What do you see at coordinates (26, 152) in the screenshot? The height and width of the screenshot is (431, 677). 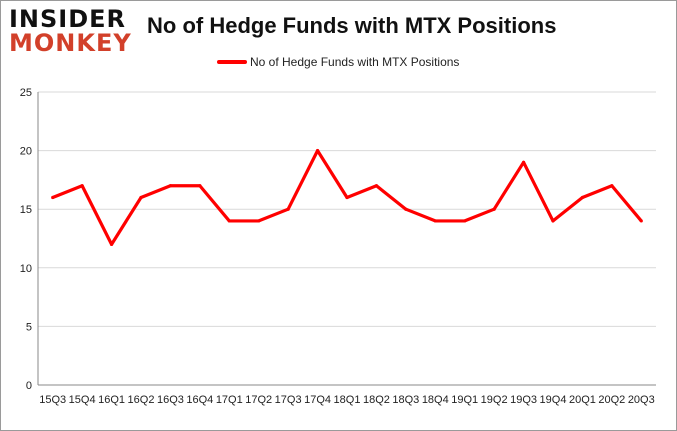 I see `y-tick-label: 20` at bounding box center [26, 152].